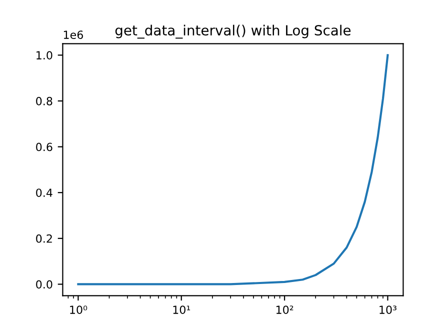 Image resolution: width=448 pixels, height=336 pixels. What do you see at coordinates (44, 147) in the screenshot?
I see `y-tick-label: 0.6` at bounding box center [44, 147].